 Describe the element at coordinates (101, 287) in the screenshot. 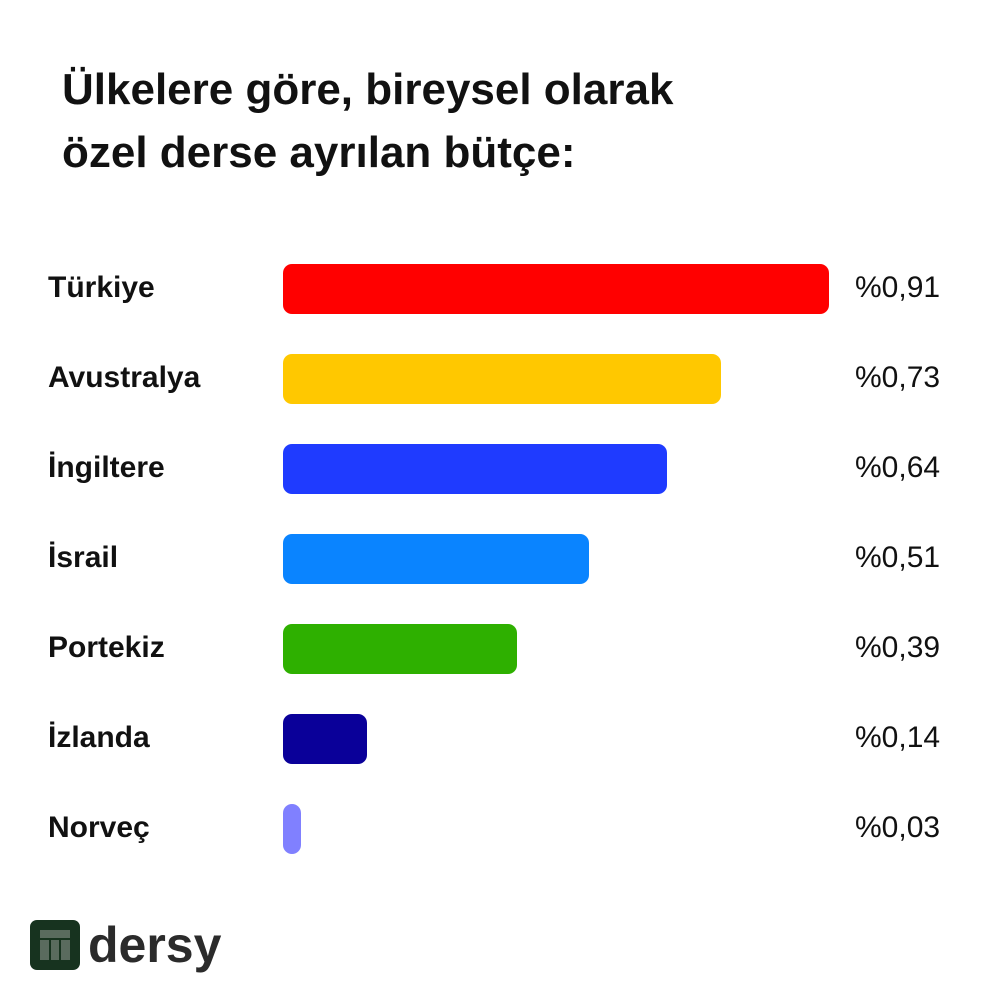

I see `category-label: Türkiye` at that location.